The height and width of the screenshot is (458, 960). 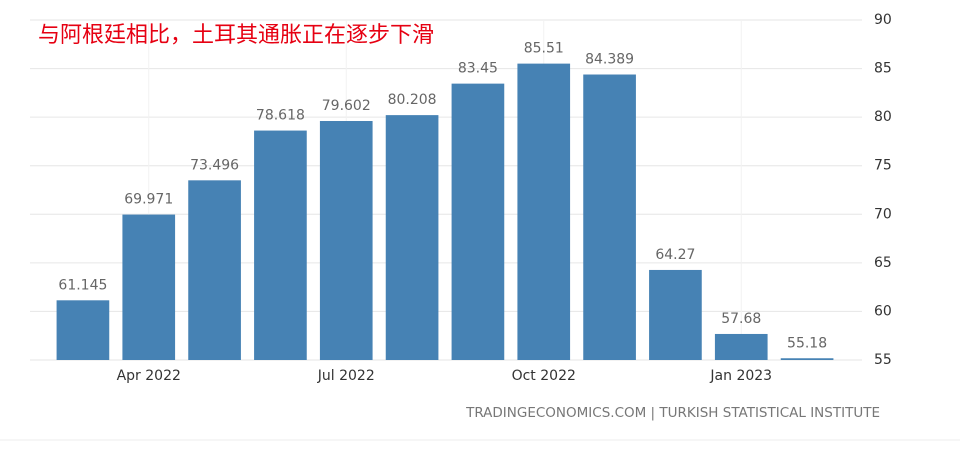 I want to click on y-tick-label: 80, so click(x=883, y=117).